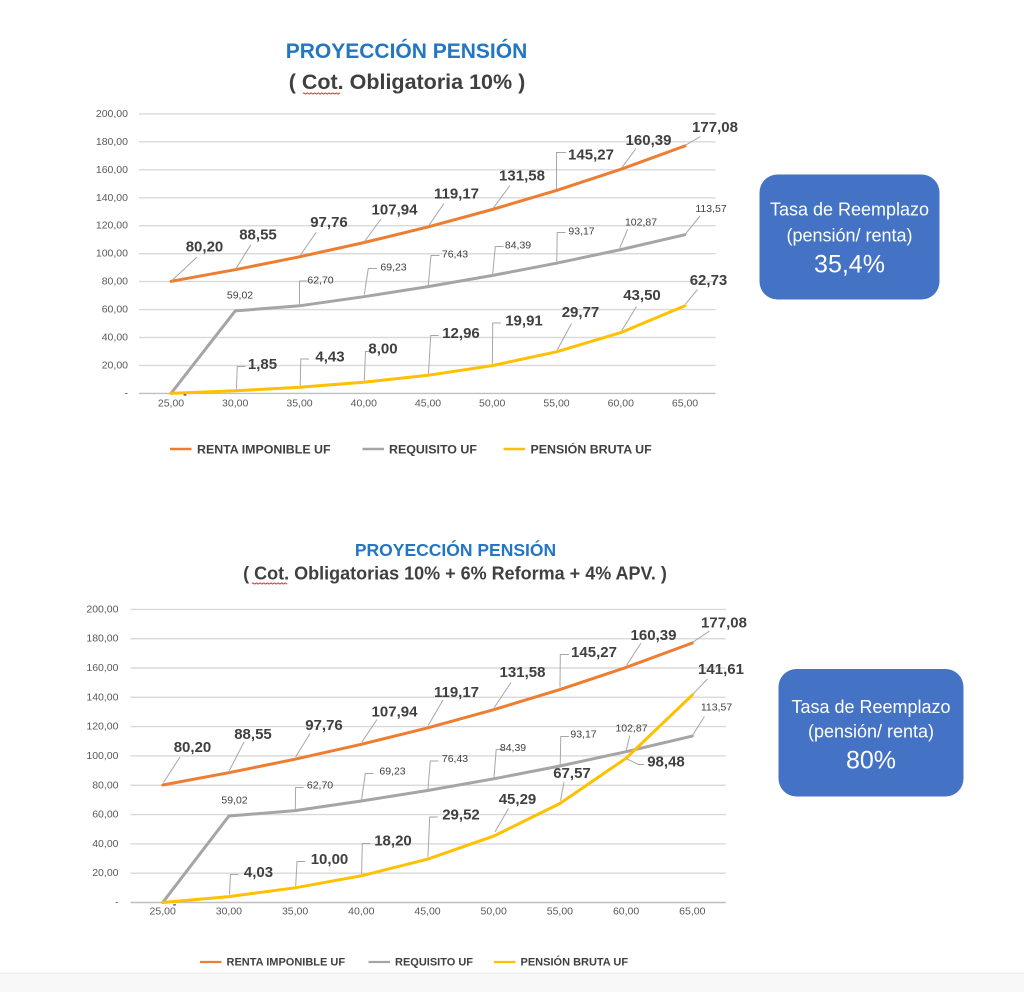 The image size is (1024, 992). Describe the element at coordinates (518, 799) in the screenshot. I see `svg-text: 45,29` at that location.